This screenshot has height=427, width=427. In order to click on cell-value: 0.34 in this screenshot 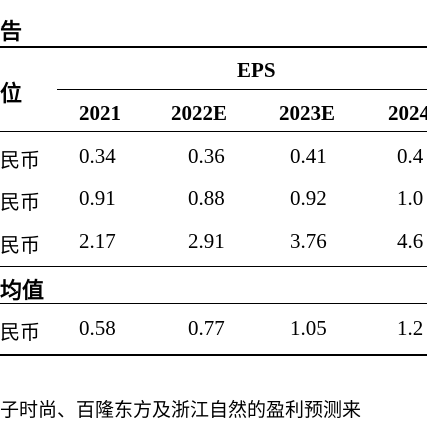, I will do `click(97, 156)`.